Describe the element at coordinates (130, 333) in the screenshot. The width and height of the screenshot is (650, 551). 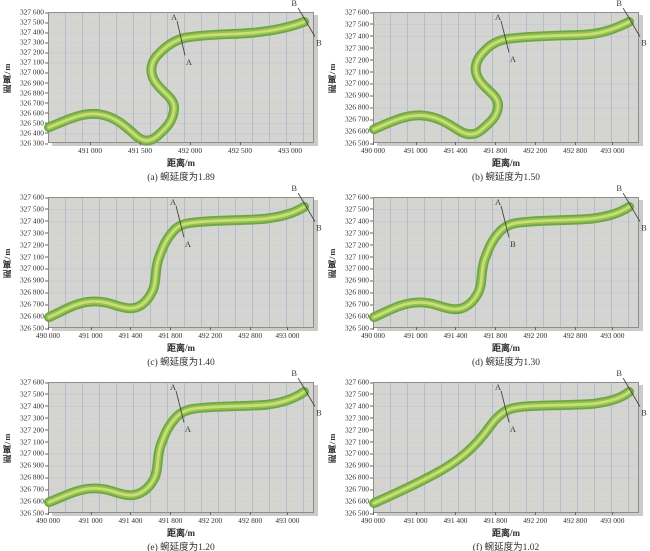
I see `x-tick-label: 491 400` at that location.